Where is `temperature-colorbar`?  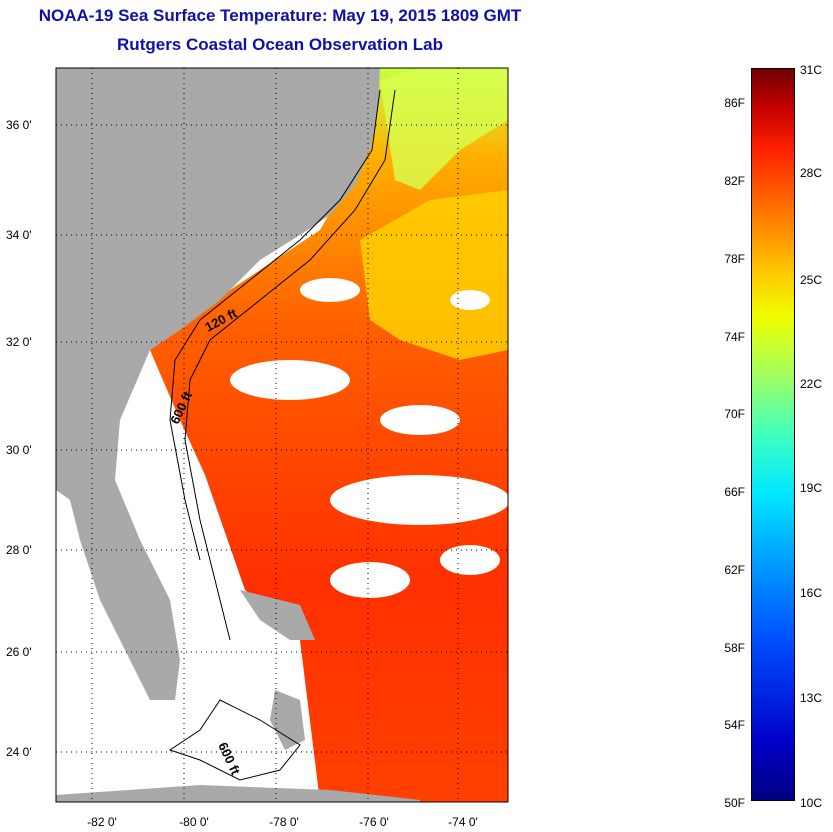 temperature-colorbar is located at coordinates (773, 434).